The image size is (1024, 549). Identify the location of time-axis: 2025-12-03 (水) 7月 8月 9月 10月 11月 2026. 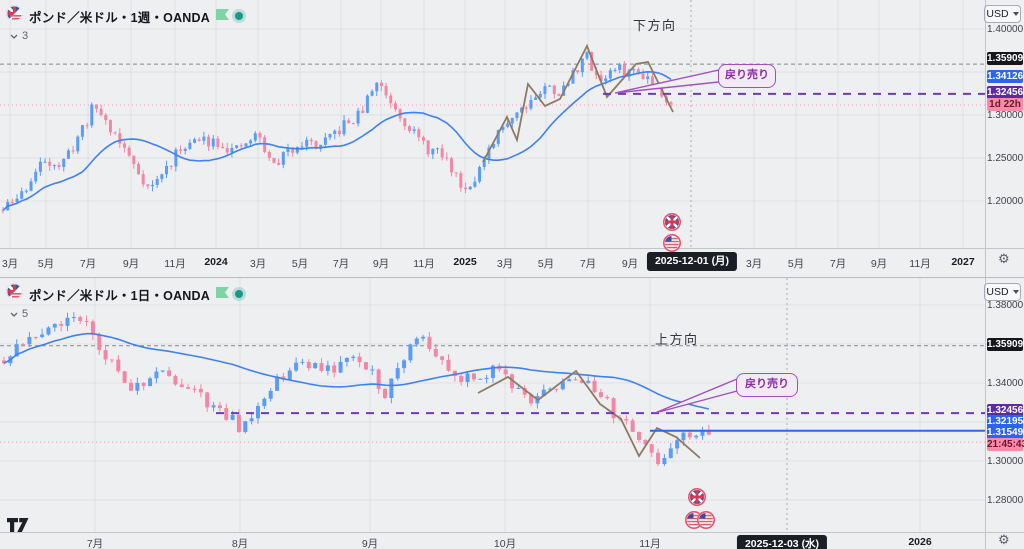
(512, 540).